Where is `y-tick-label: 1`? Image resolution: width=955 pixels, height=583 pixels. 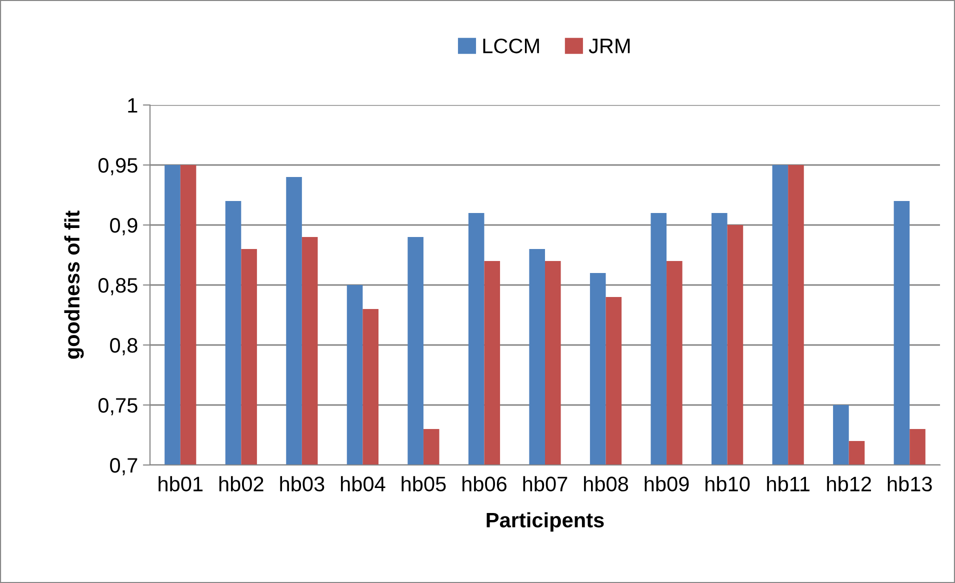 y-tick-label: 1 is located at coordinates (133, 105).